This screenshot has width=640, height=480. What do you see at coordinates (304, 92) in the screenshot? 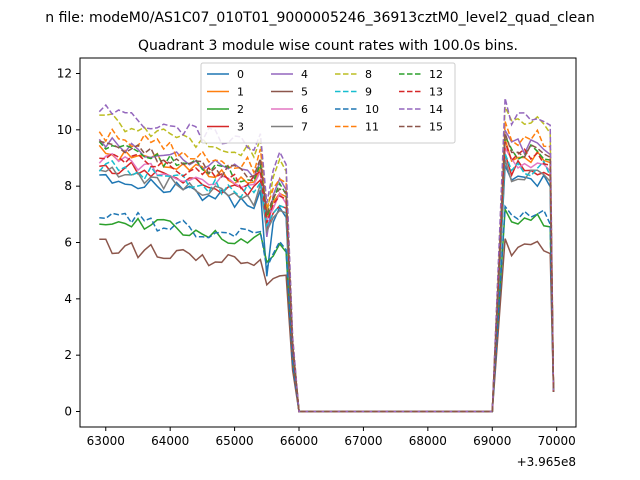
I see `legend-label-5: 5` at bounding box center [304, 92].